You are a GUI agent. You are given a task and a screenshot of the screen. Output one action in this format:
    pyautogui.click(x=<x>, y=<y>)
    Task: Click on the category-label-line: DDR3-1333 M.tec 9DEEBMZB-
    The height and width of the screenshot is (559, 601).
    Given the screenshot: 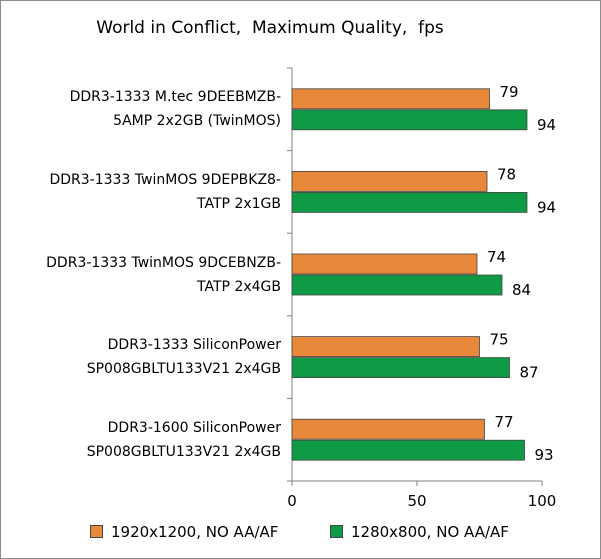 What is the action you would take?
    pyautogui.click(x=175, y=97)
    